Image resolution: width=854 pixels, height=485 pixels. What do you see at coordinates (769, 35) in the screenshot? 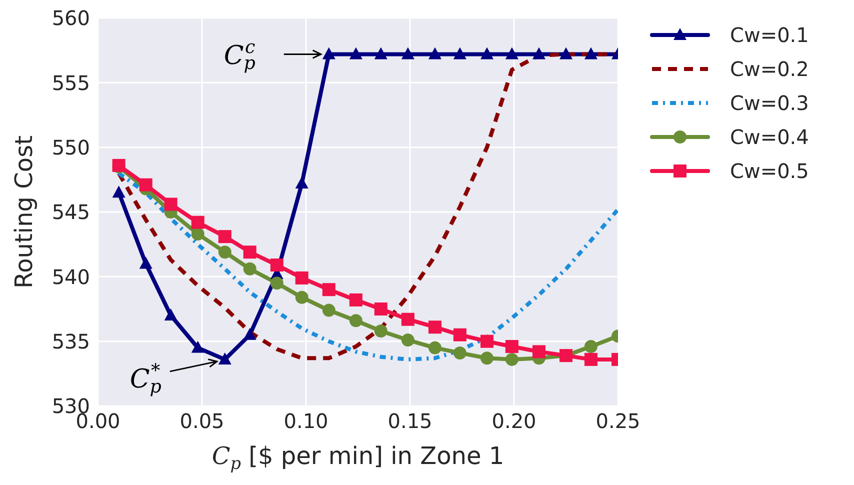
I see `legend-label: Cw=0.1` at bounding box center [769, 35].